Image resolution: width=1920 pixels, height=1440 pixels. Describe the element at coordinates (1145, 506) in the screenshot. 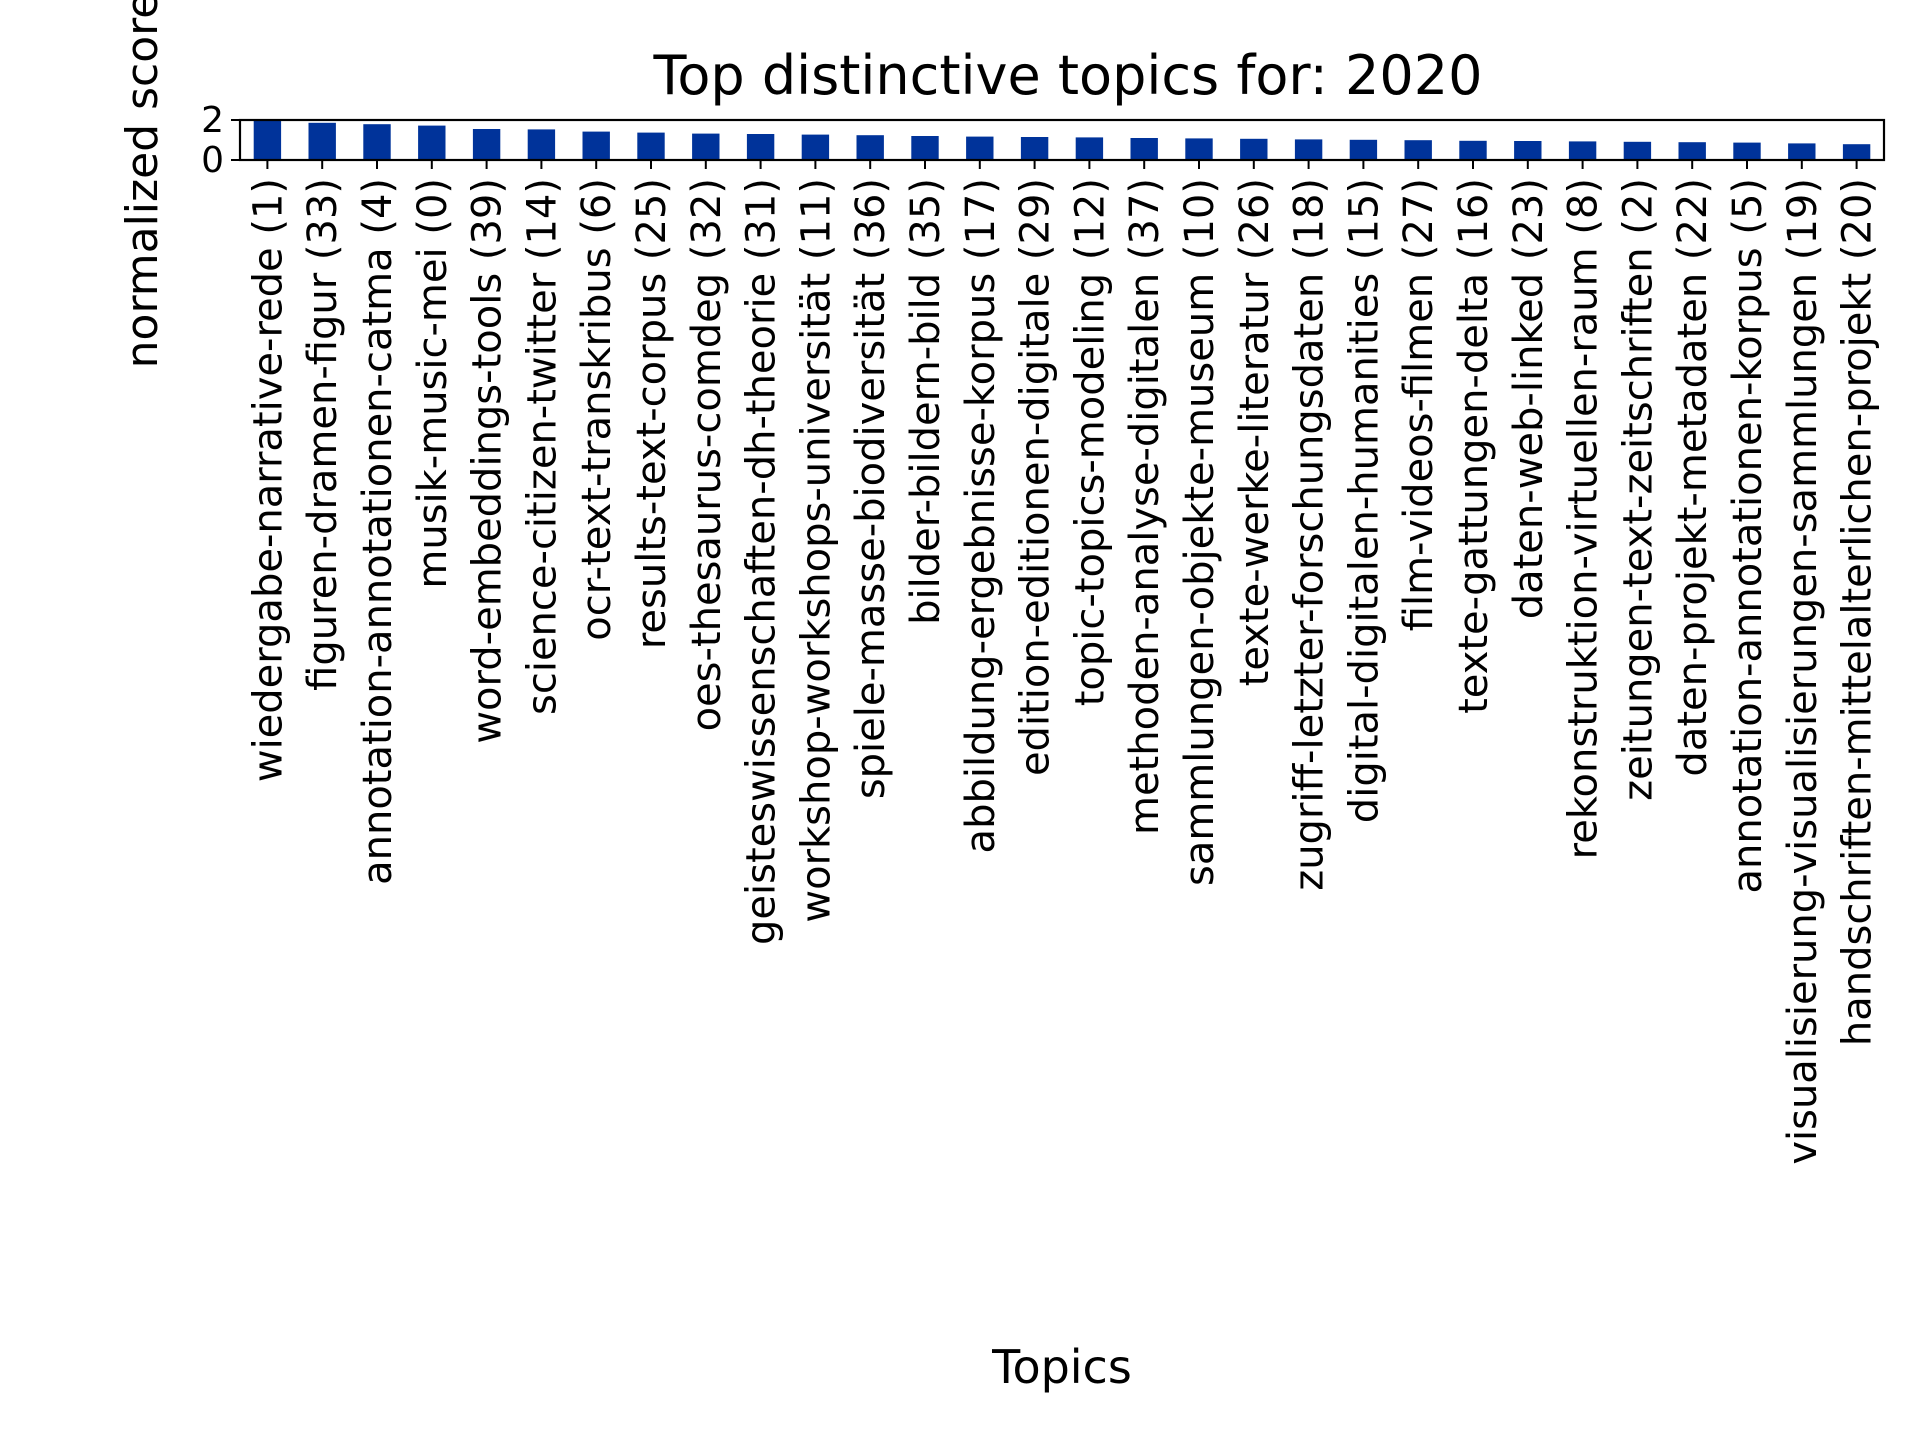

I see `x-tick-label: methoden-analyse-digitalen (37)` at that location.